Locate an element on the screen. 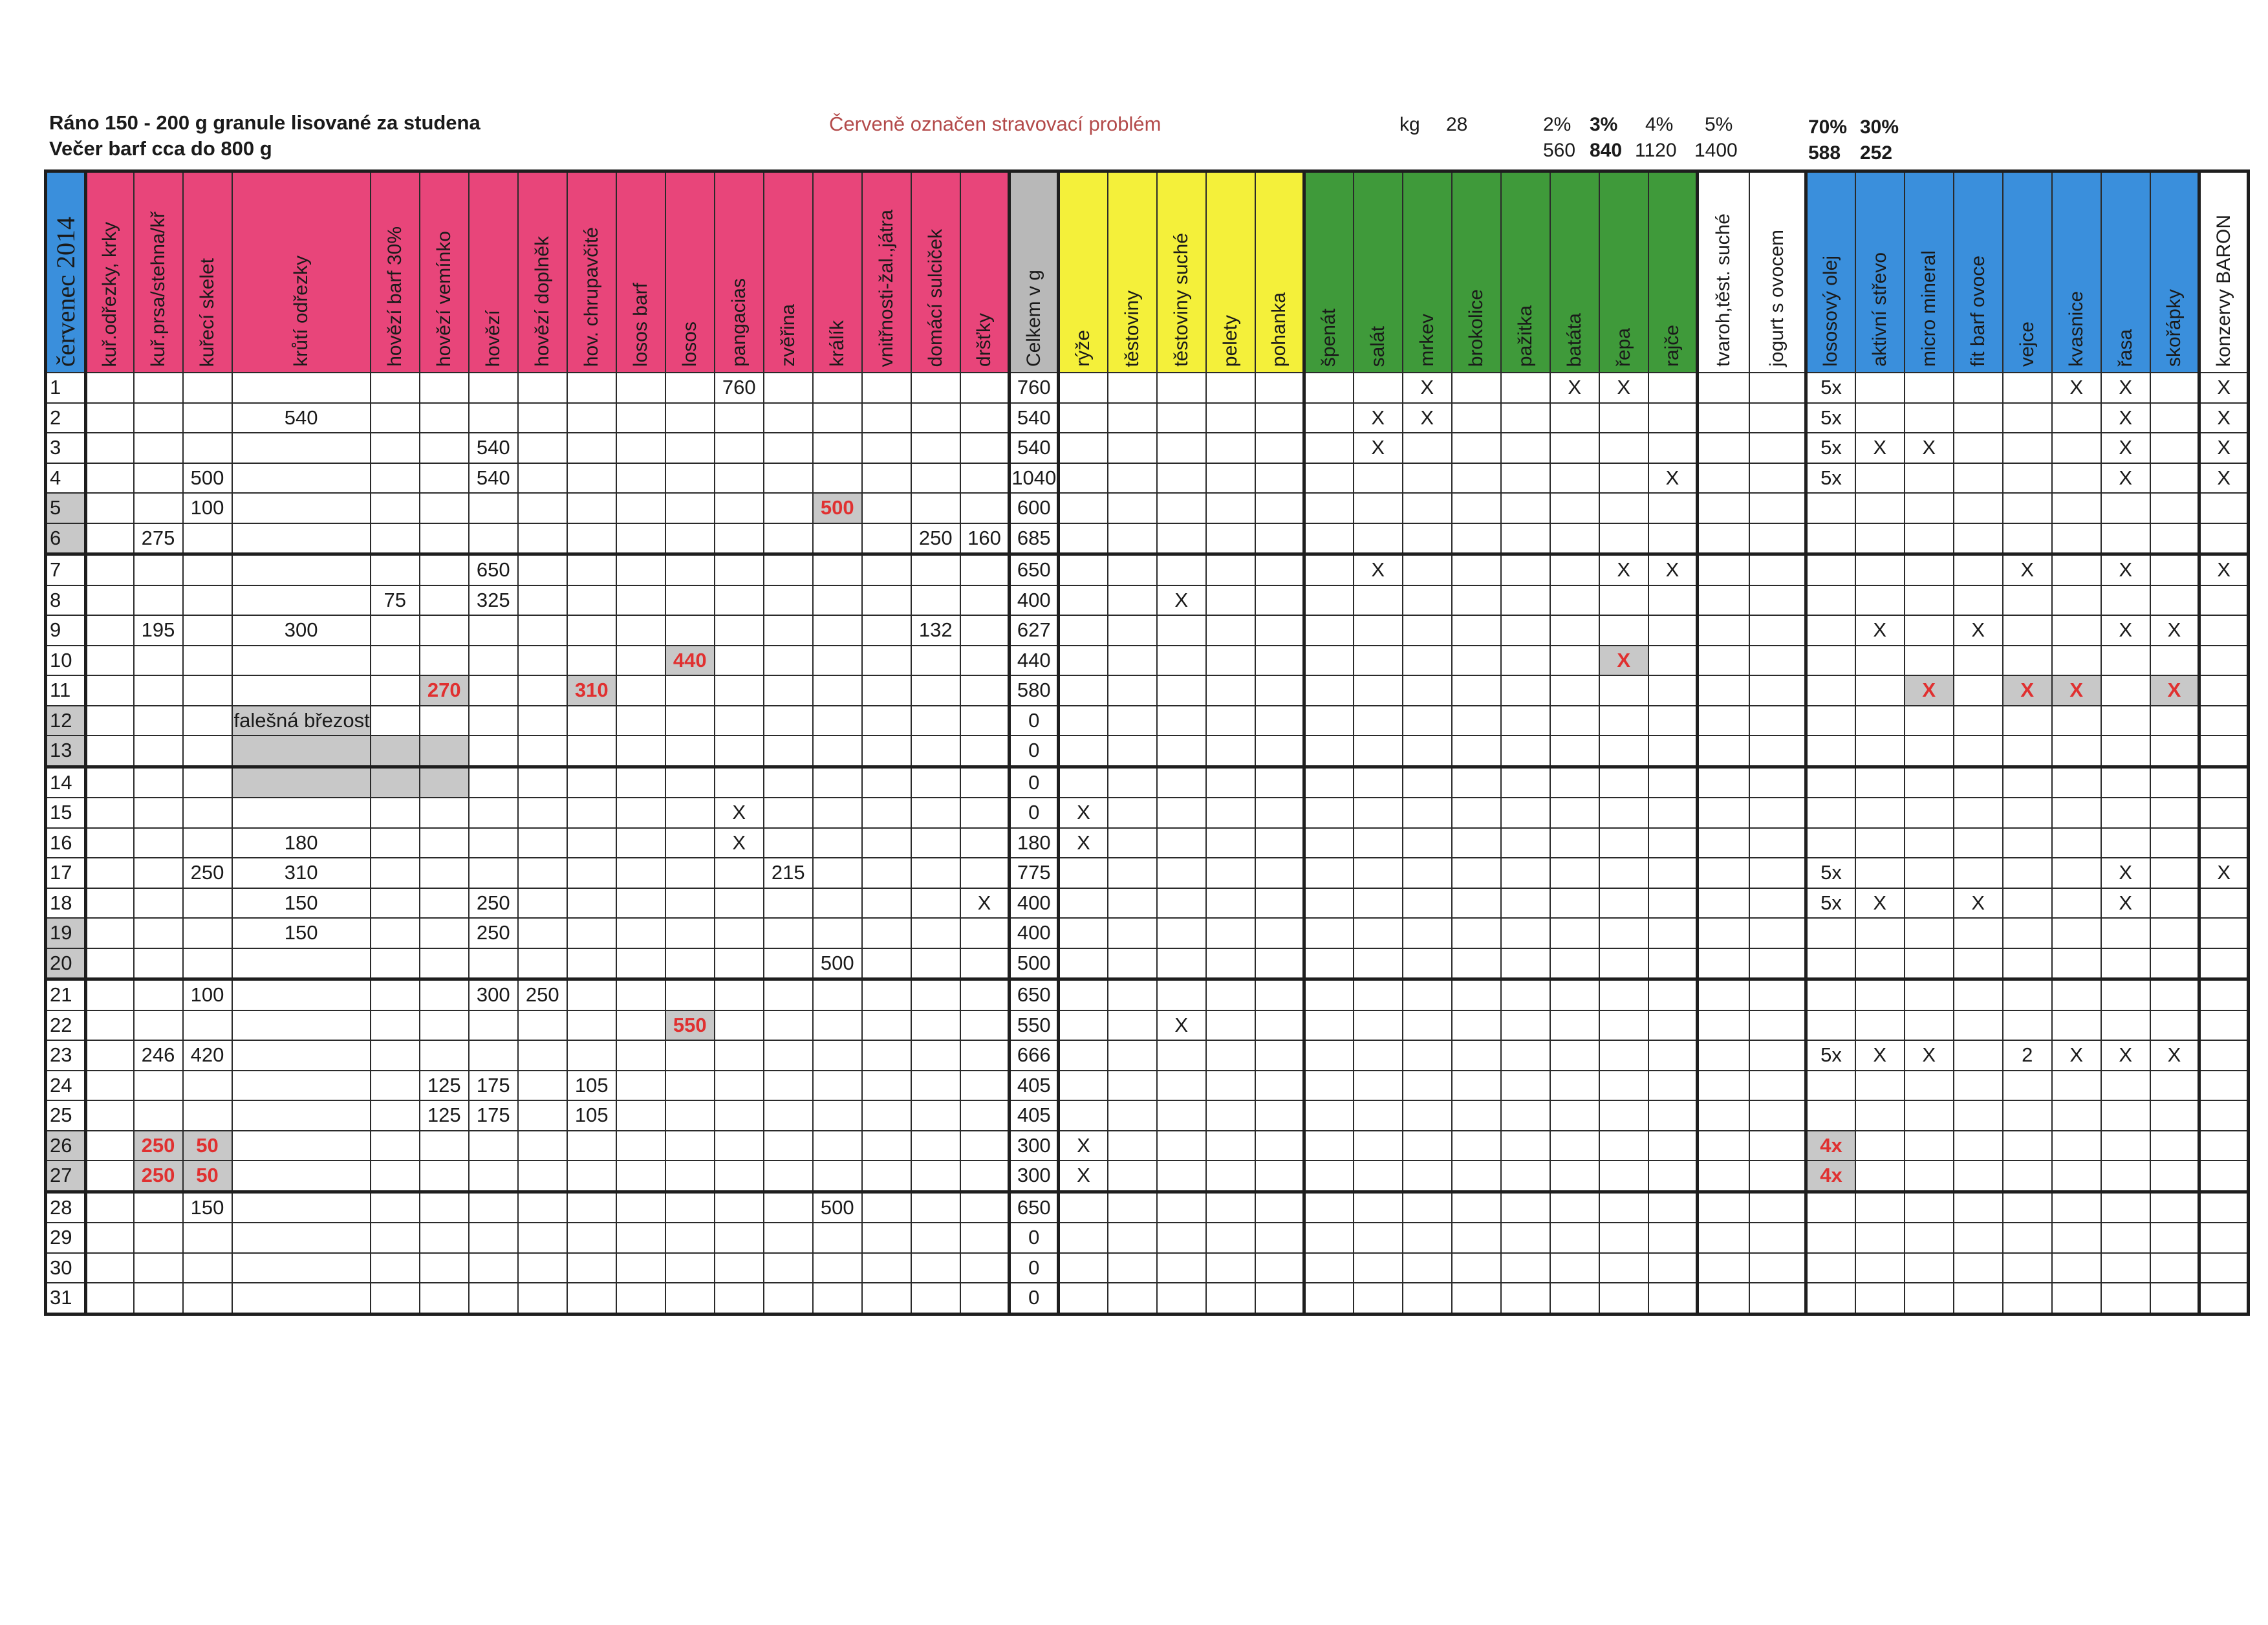 This screenshot has height=1625, width=2268. data-cell: 50 is located at coordinates (207, 1177).